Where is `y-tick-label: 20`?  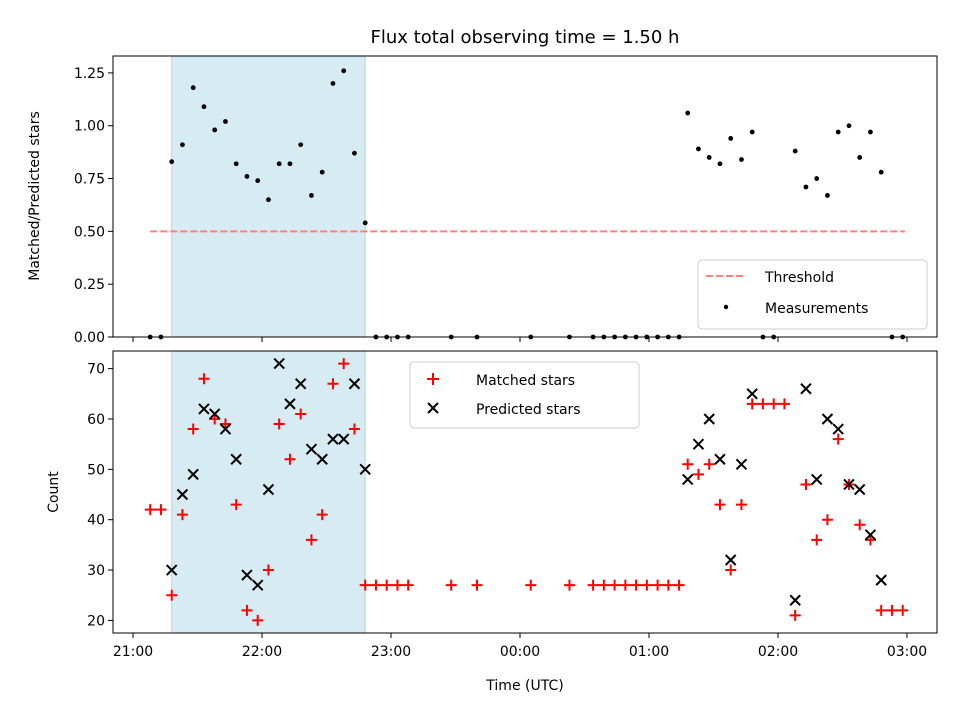 y-tick-label: 20 is located at coordinates (96, 621).